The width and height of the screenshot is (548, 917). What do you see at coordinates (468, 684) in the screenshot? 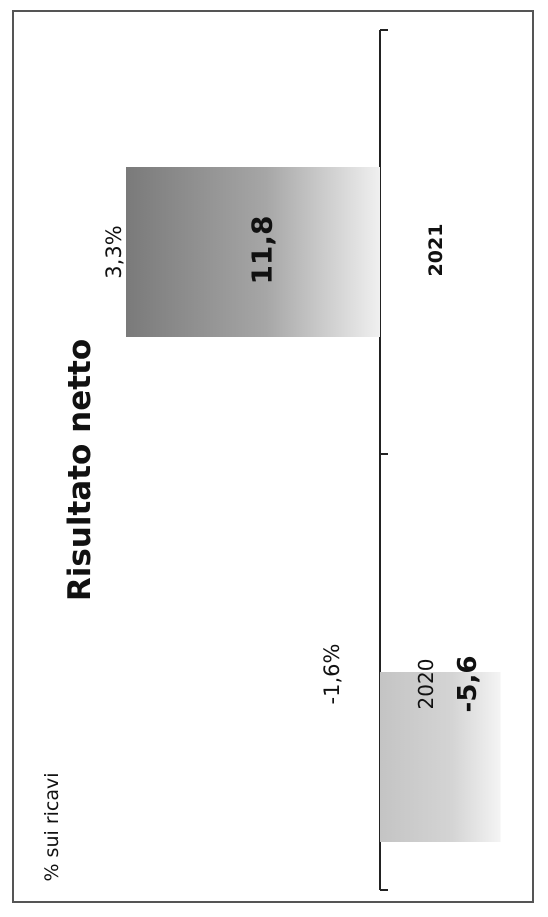
I see `value-label-2020: -5,6` at bounding box center [468, 684].